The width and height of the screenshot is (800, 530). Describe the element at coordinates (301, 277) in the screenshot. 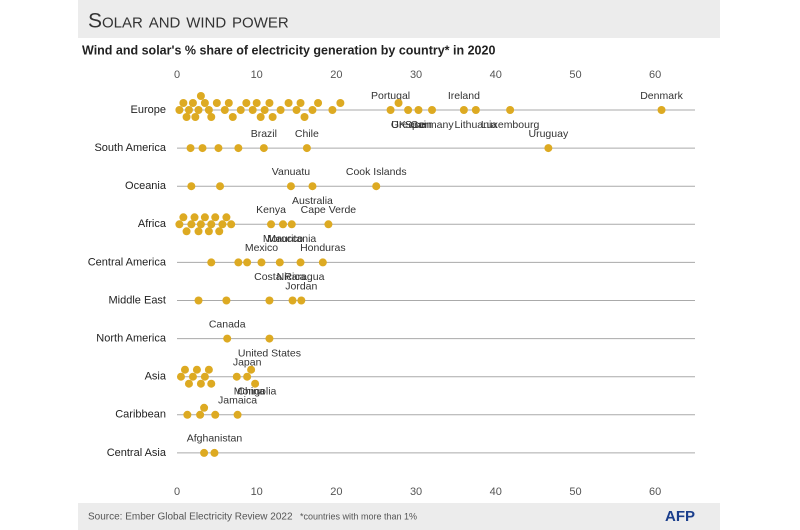

I see `point-label: Nicaragua` at that location.